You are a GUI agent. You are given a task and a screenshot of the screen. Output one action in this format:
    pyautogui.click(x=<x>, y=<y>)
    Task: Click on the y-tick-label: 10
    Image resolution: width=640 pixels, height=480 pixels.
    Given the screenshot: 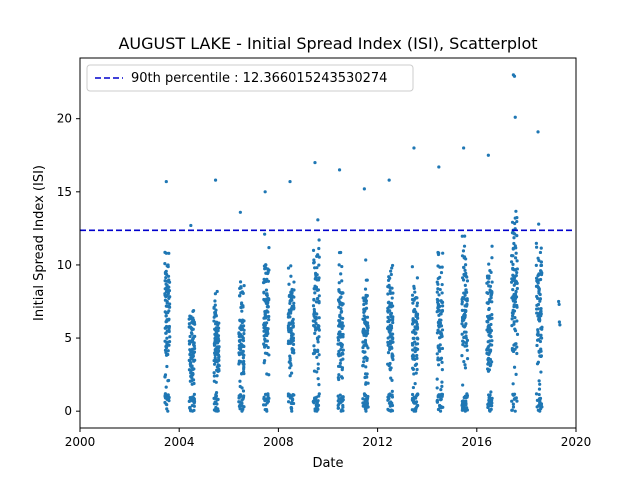 What is the action you would take?
    pyautogui.click(x=64, y=265)
    